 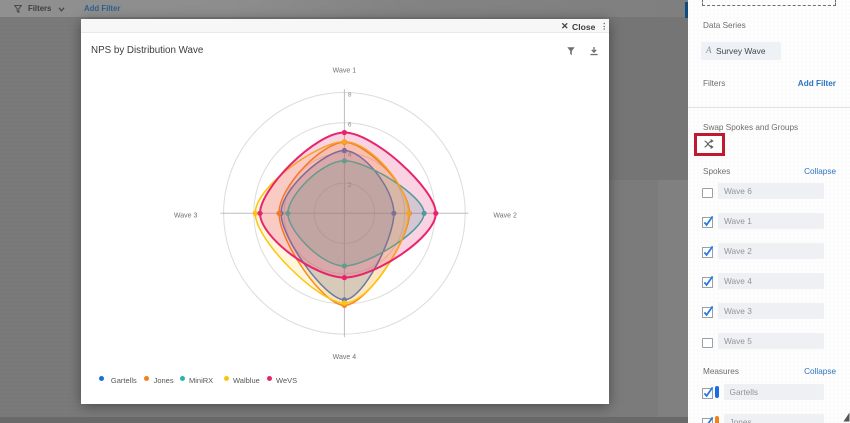 I want to click on svg-text: 6, so click(x=350, y=125).